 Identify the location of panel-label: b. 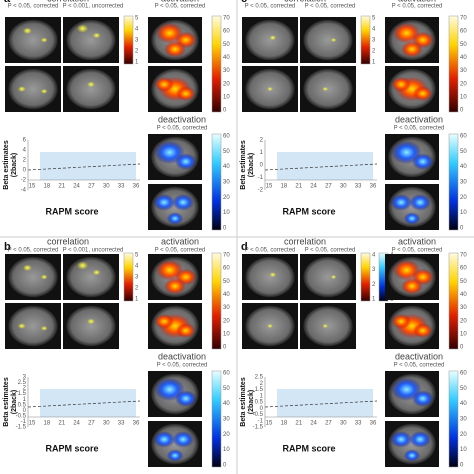
(7, 247).